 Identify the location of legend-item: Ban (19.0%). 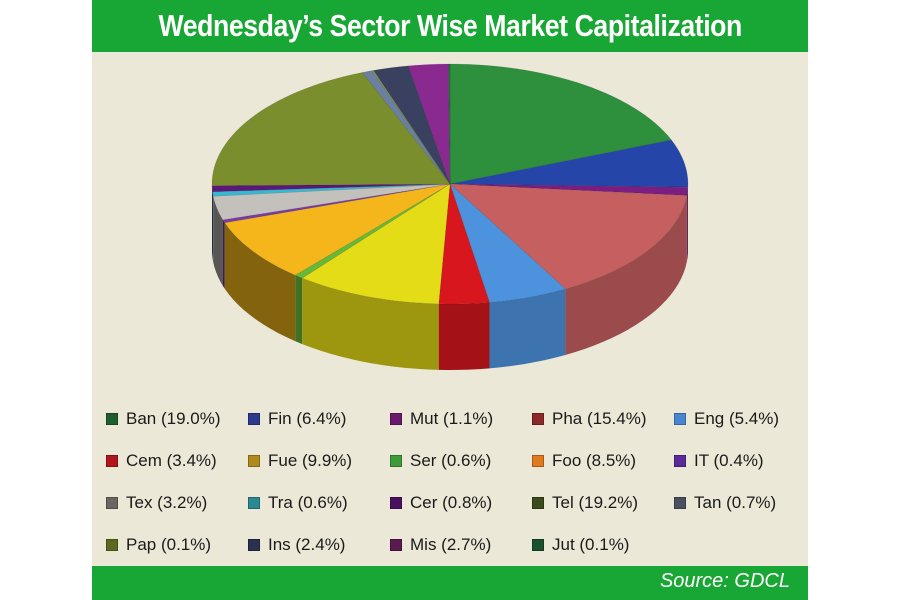
(177, 419).